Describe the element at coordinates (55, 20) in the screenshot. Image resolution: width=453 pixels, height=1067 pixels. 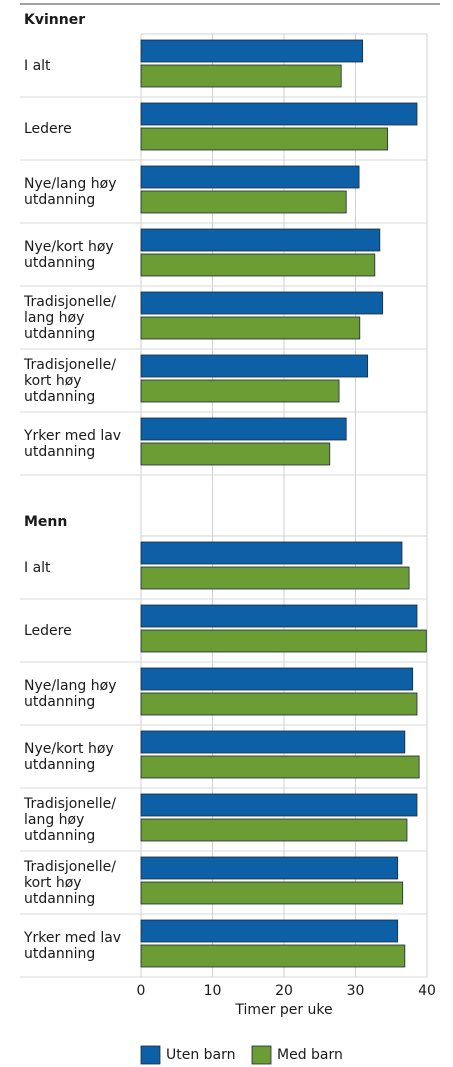
I see `panel-title: Kvinner` at that location.